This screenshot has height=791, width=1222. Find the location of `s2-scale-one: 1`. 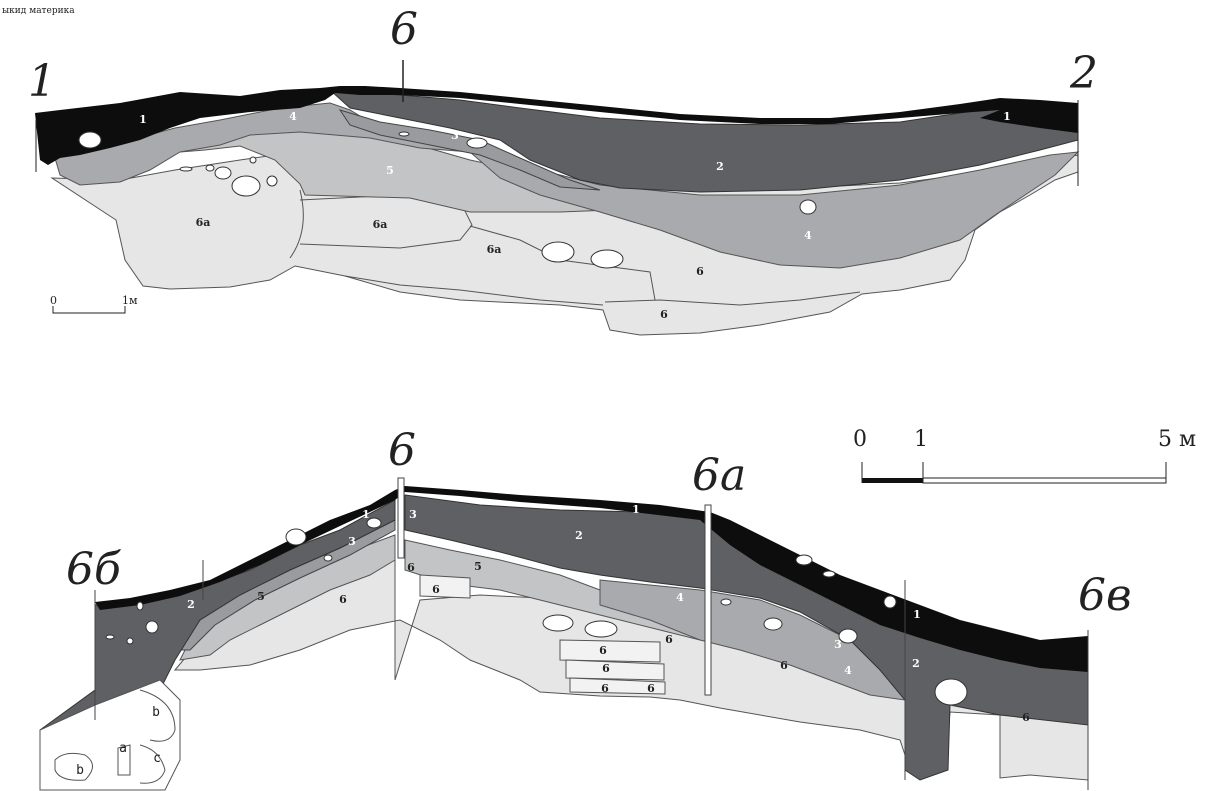

s2-scale-one: 1 is located at coordinates (921, 439).